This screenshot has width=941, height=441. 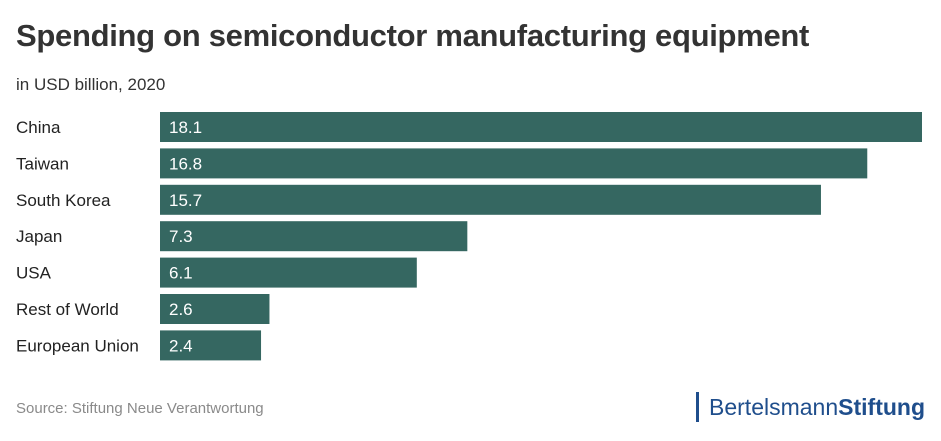 I want to click on value-label-rest-of-world: 2.6, so click(x=181, y=309).